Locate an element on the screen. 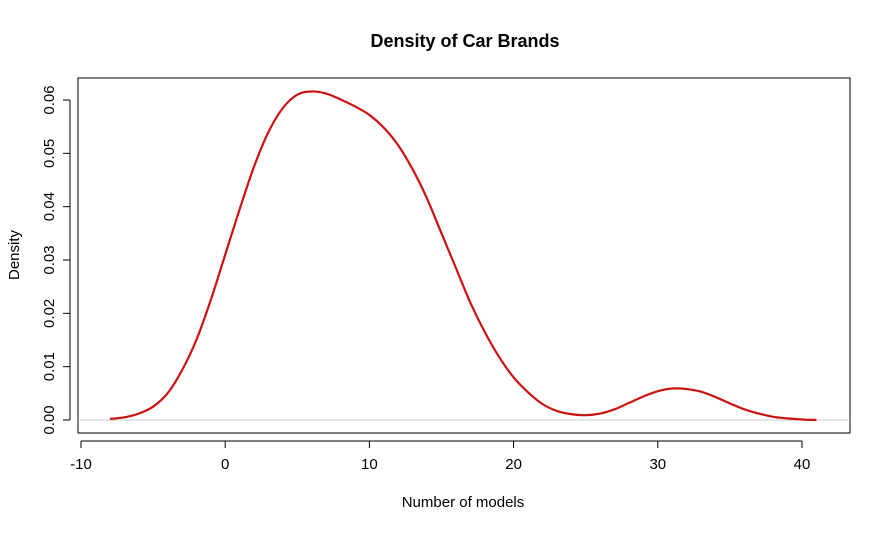  y-tick-label: 0.02 is located at coordinates (49, 313).